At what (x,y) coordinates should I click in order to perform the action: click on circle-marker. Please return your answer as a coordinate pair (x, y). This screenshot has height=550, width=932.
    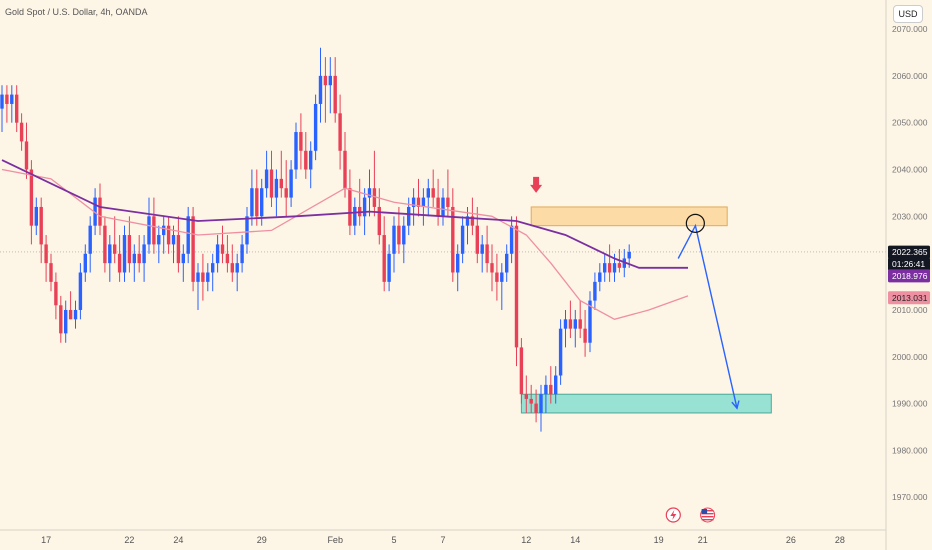
    Looking at the image, I should click on (695, 223).